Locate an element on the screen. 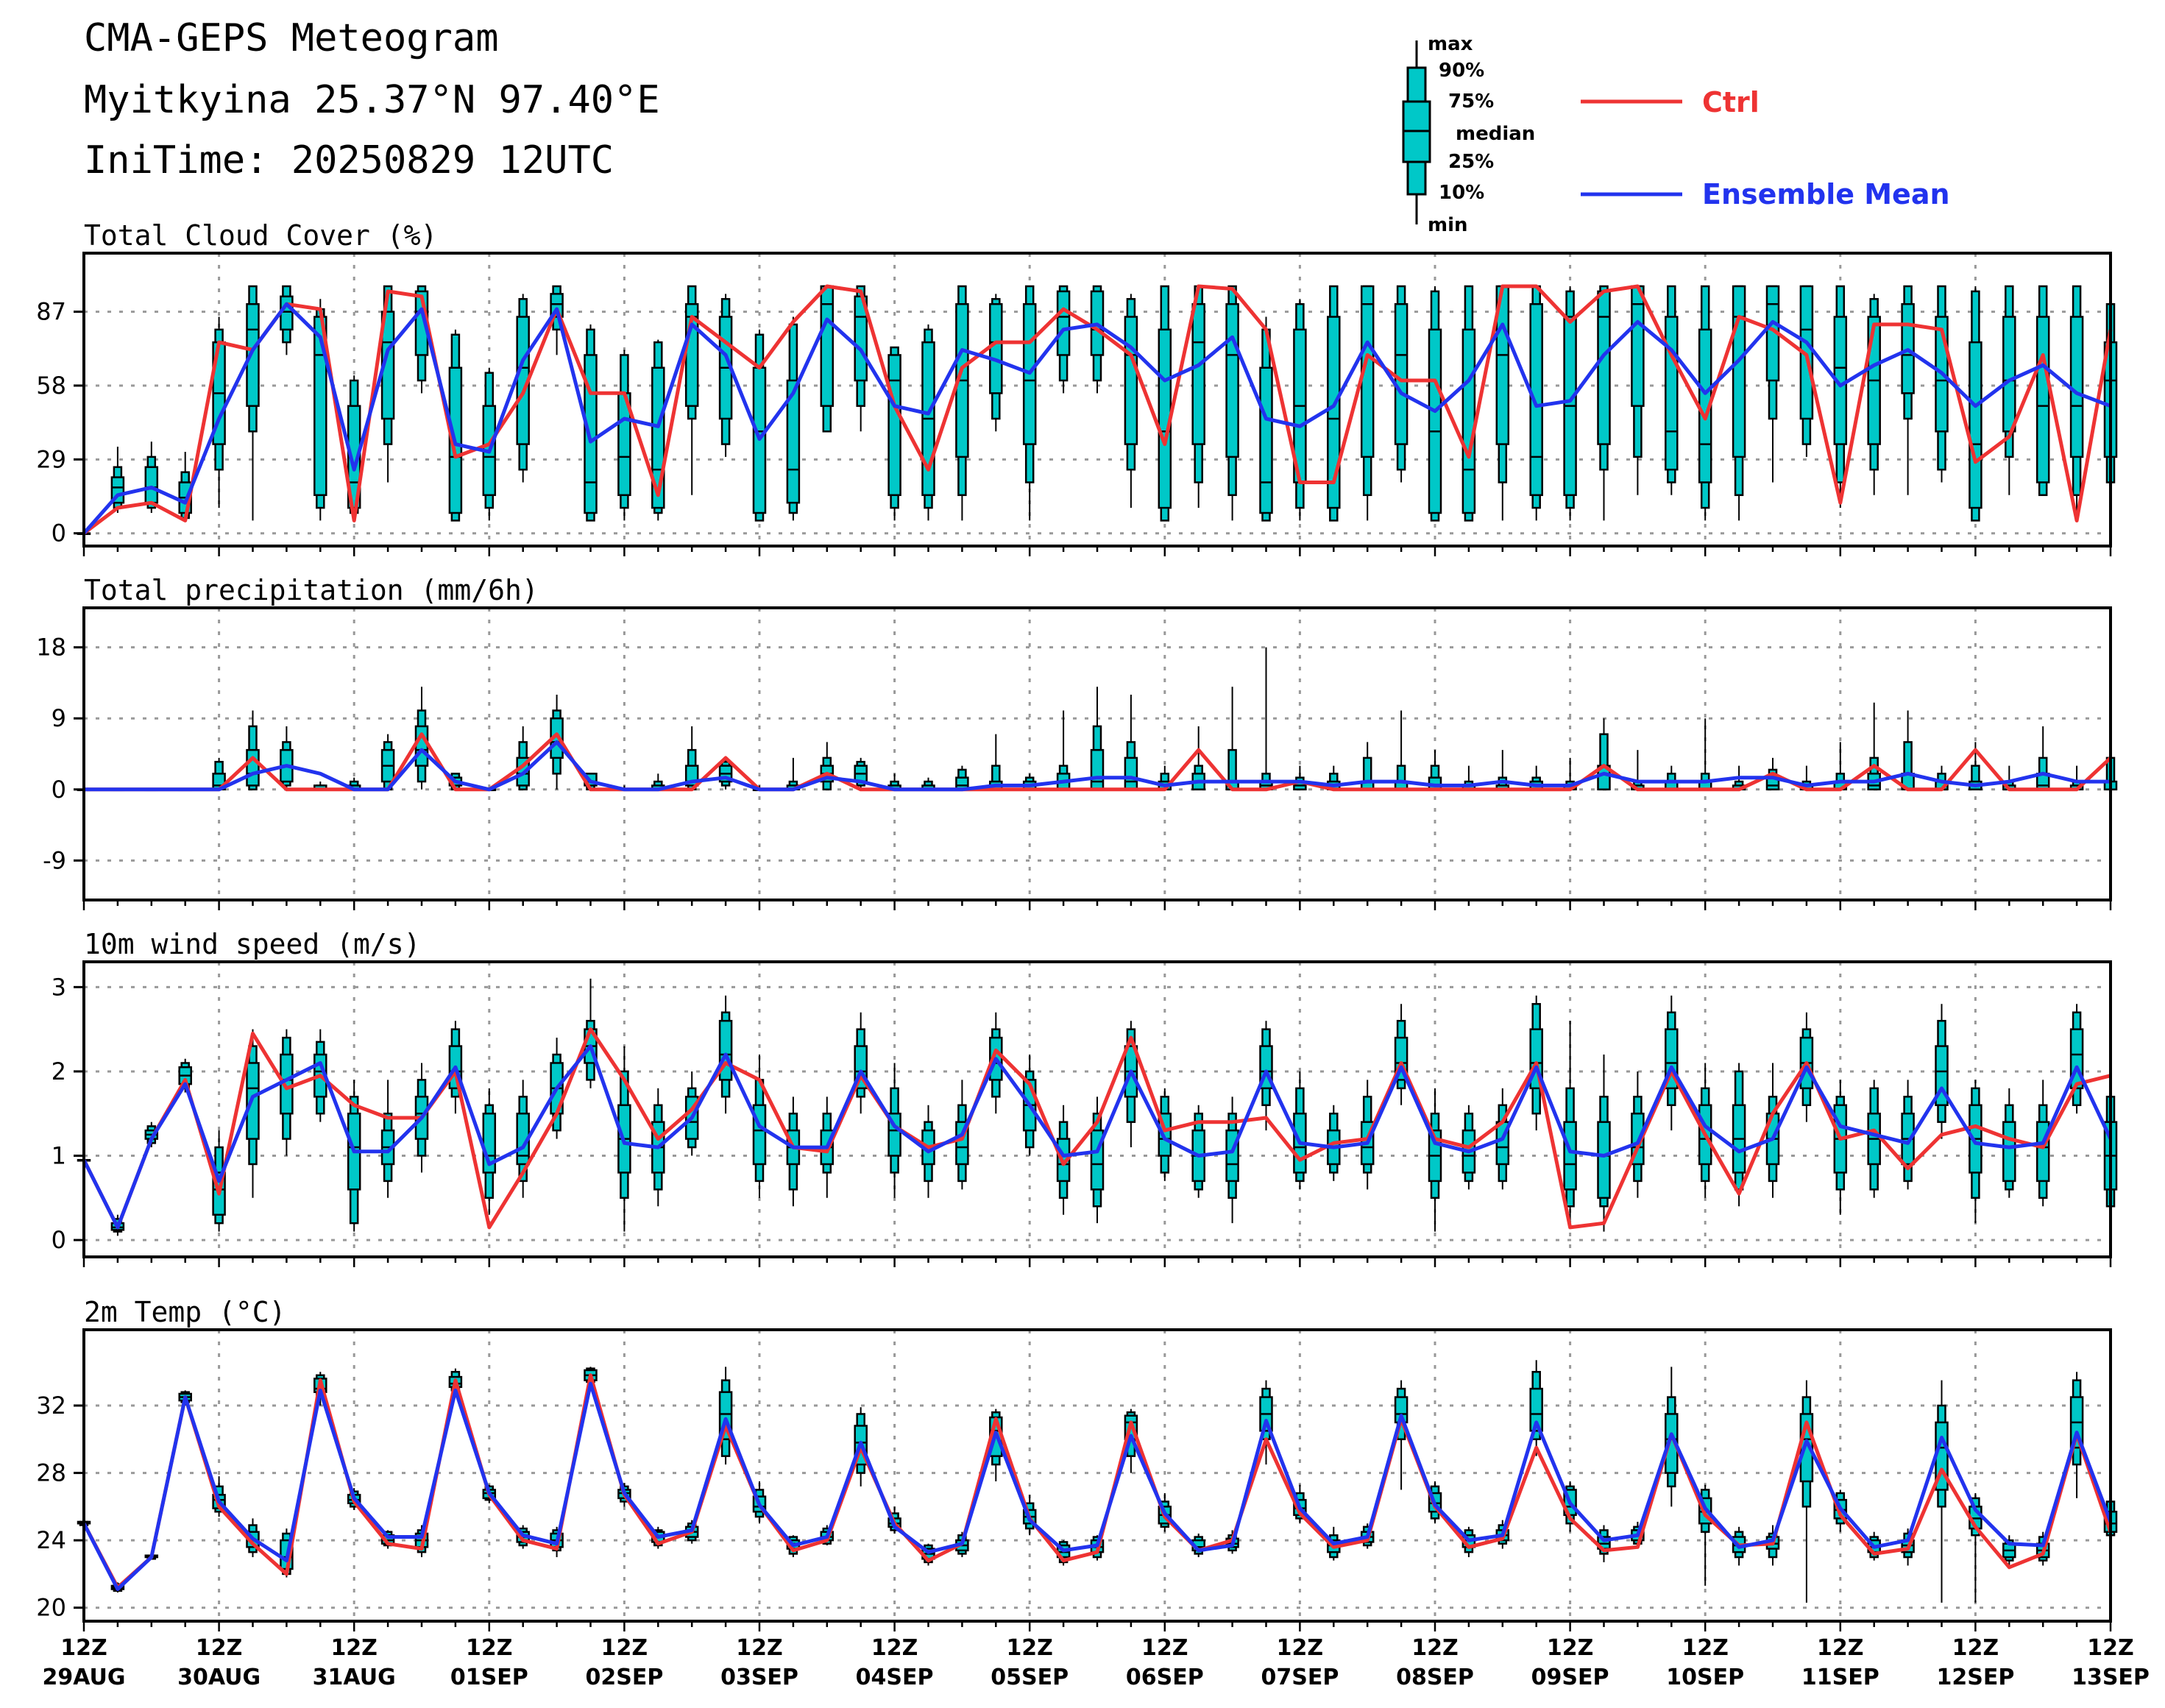 This screenshot has height=1708, width=2165. legend-label-4: 25% is located at coordinates (1471, 162).